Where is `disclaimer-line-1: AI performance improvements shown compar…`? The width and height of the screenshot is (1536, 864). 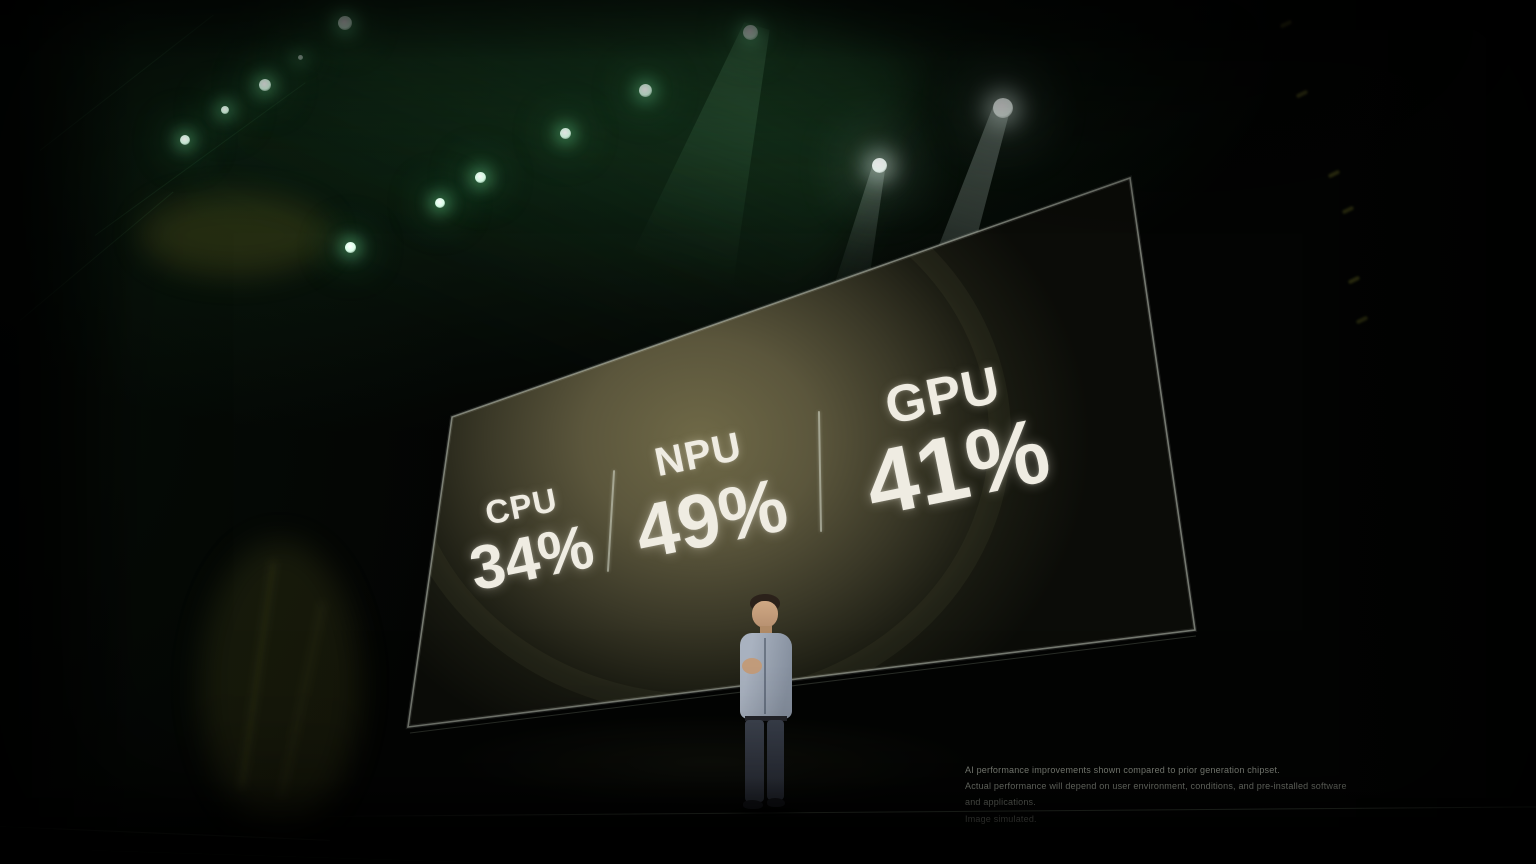 disclaimer-line-1: AI performance improvements shown compar… is located at coordinates (1122, 770).